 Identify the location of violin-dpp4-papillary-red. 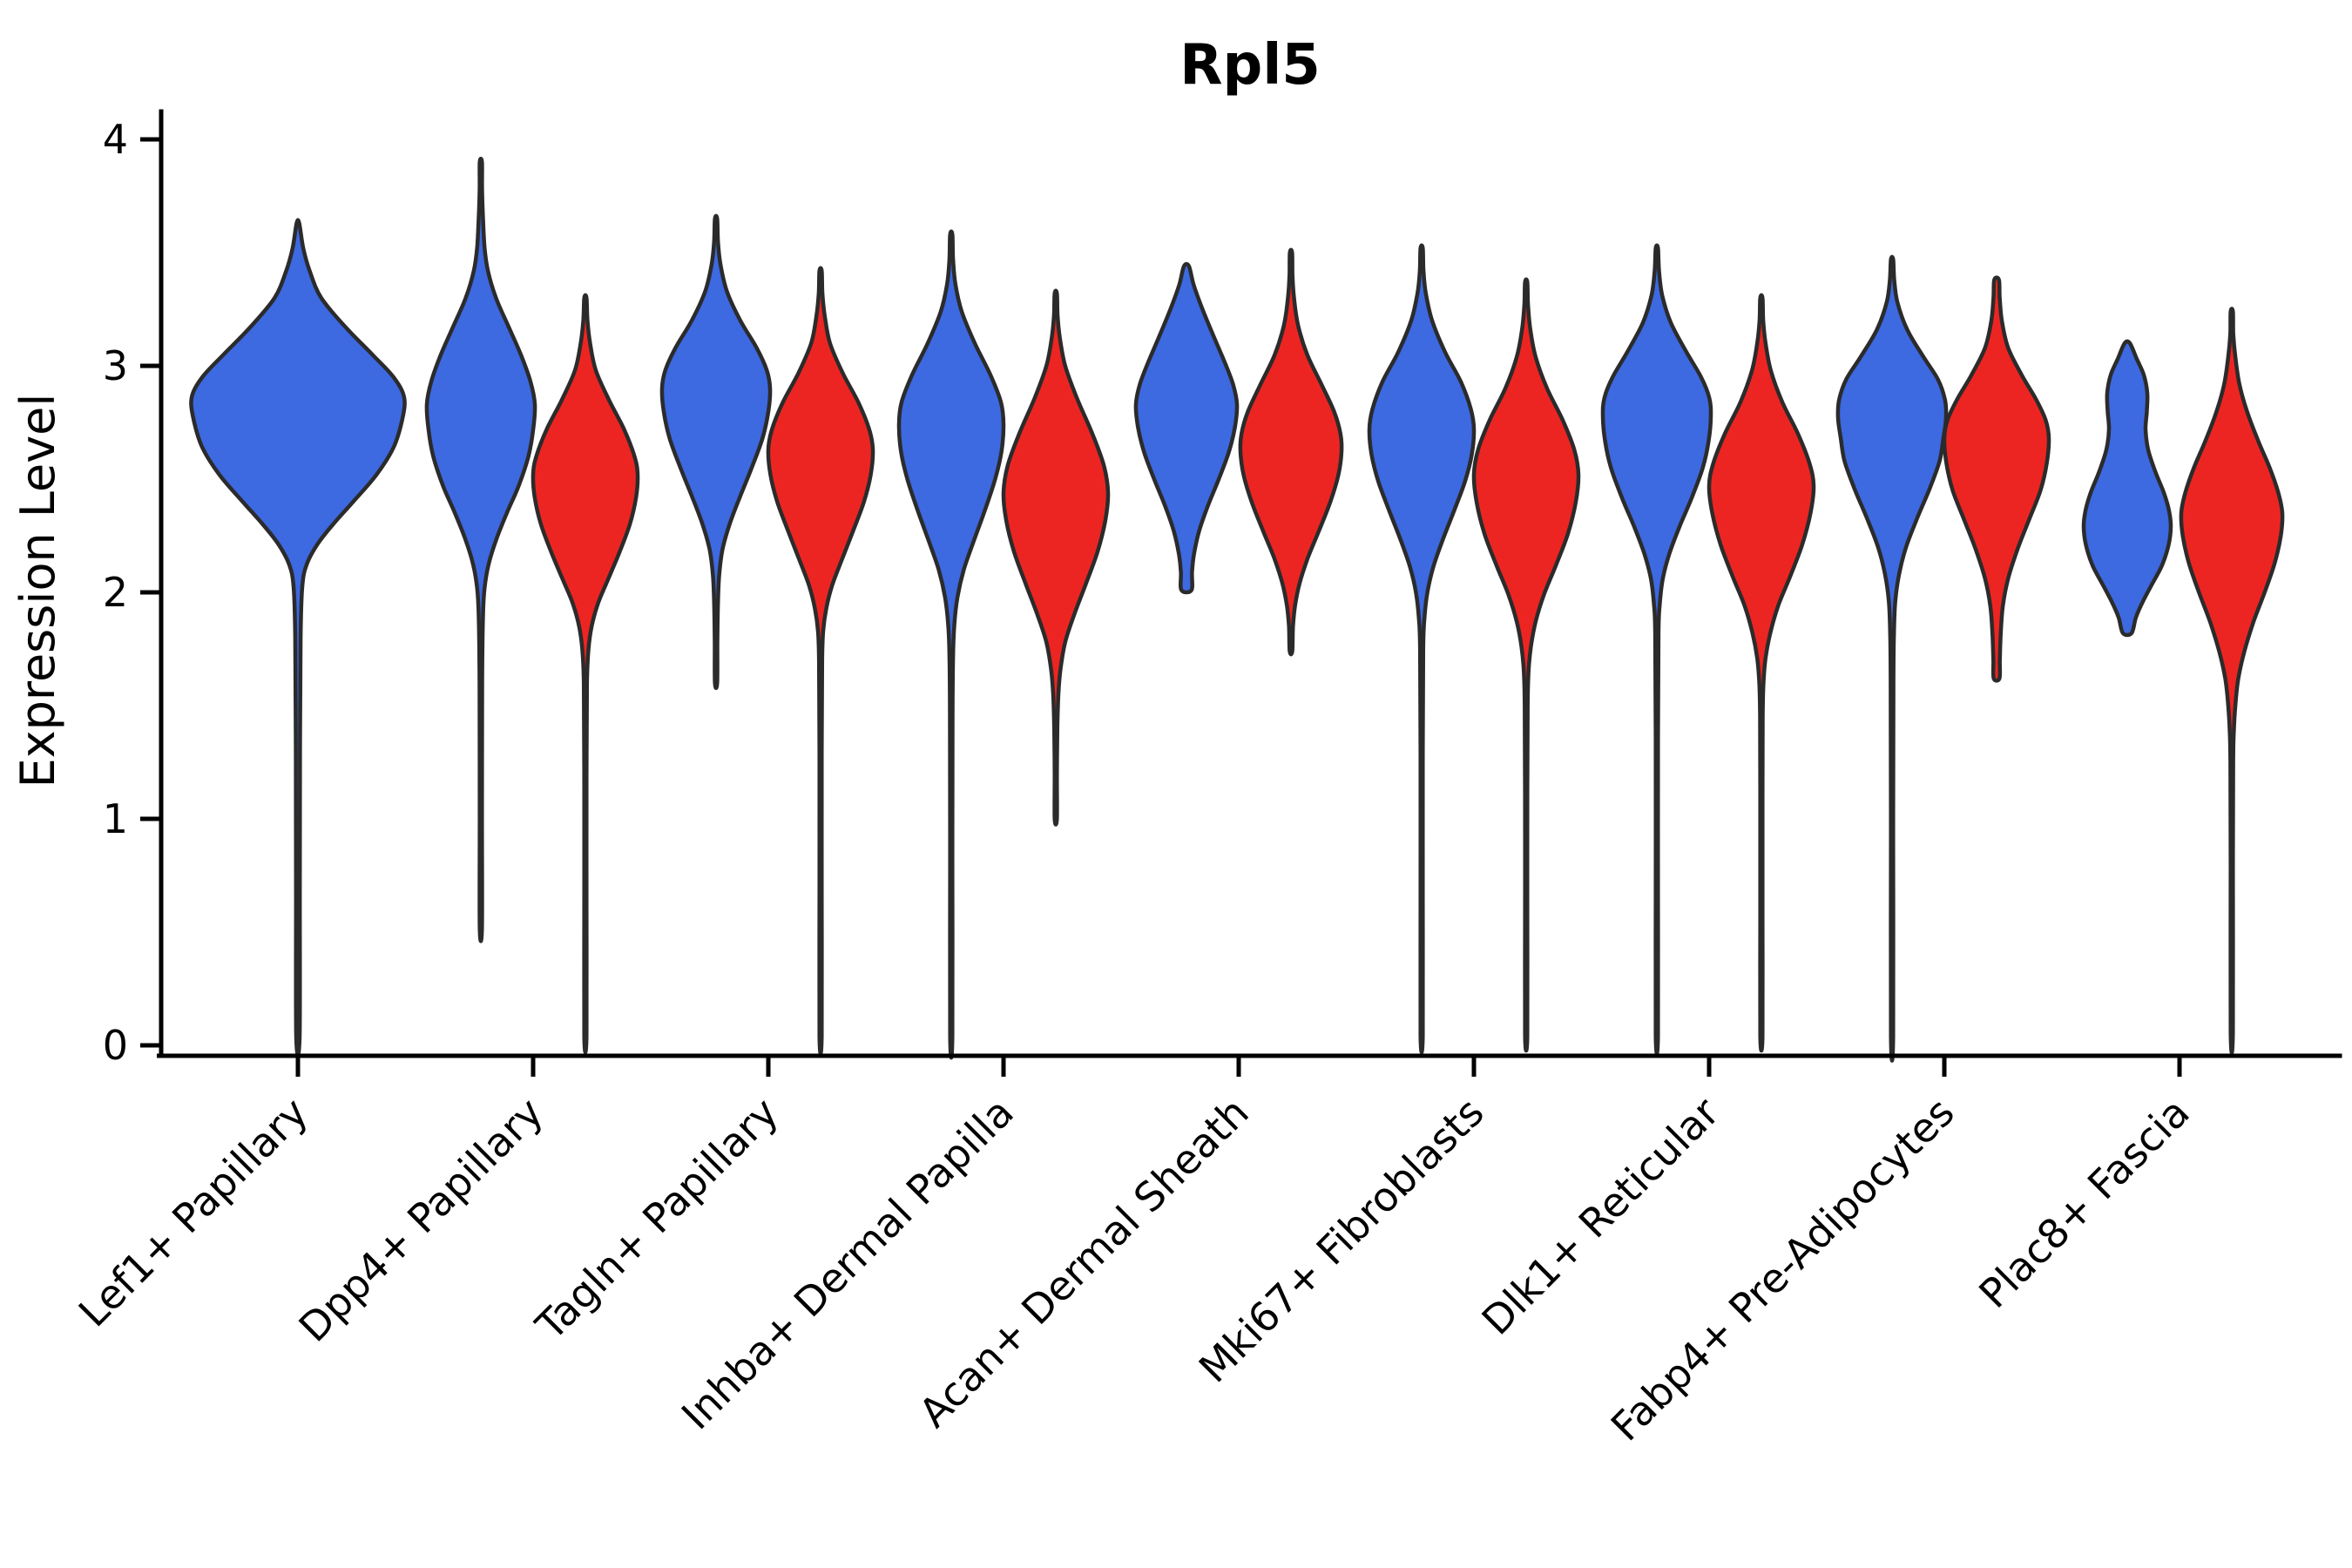
(585, 674).